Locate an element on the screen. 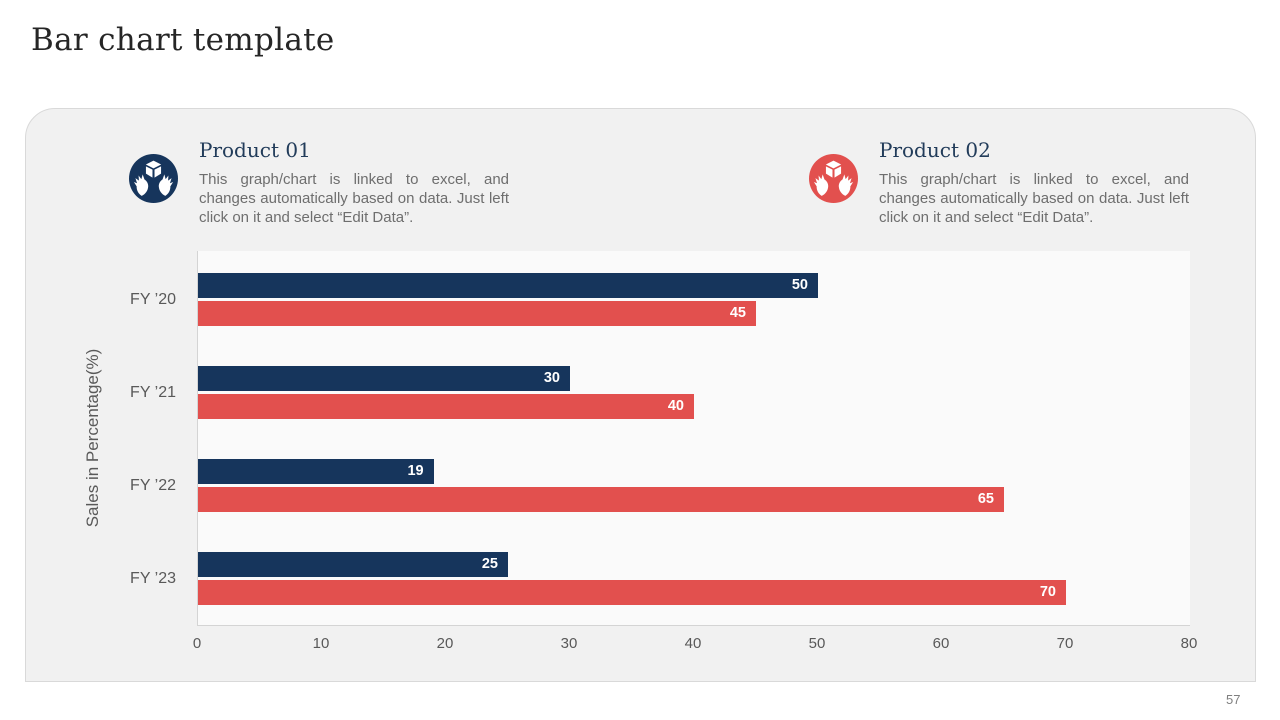  category-label: FY ’22 is located at coordinates (153, 485).